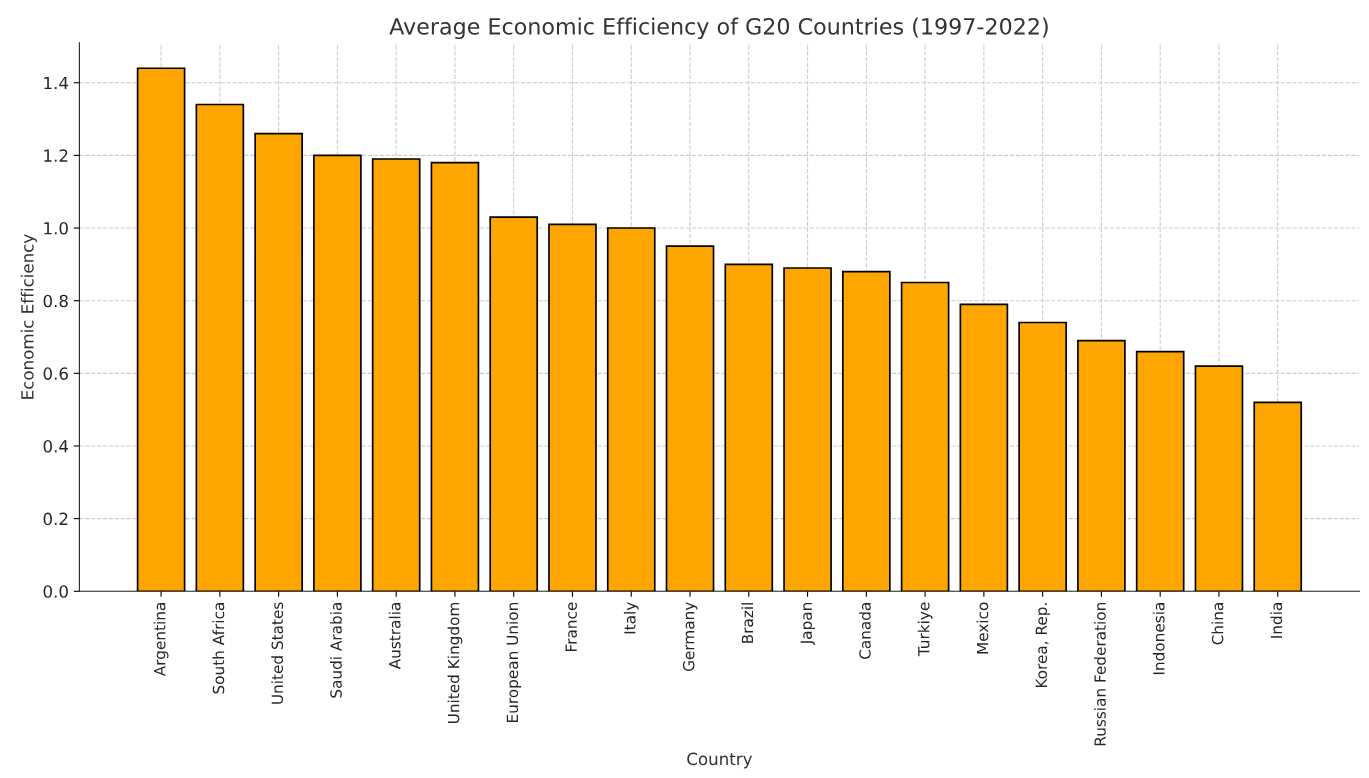 The height and width of the screenshot is (778, 1369). I want to click on x-tick-label: Italy, so click(631, 618).